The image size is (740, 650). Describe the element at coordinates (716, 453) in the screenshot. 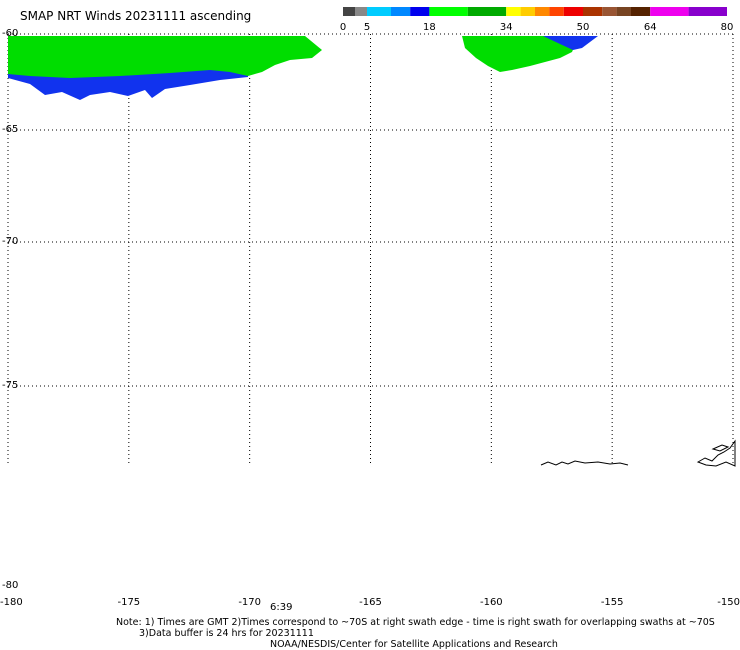

I see `coastline-segment-right` at that location.